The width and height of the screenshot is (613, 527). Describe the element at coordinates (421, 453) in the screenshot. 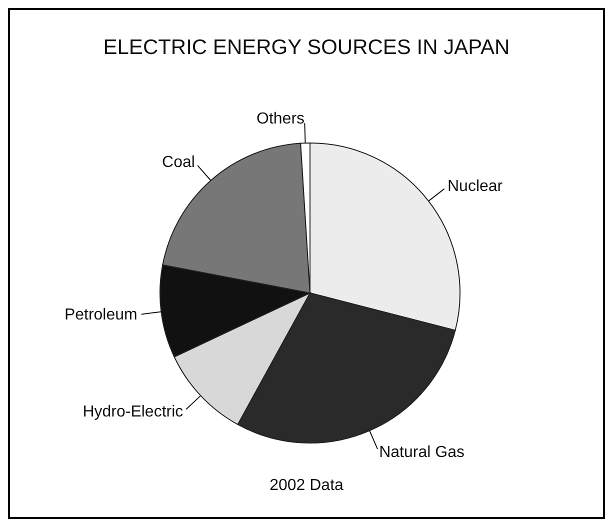

I see `slice-label: Natural Gas` at that location.